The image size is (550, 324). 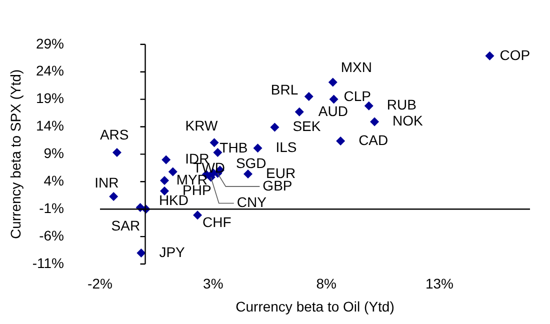 What do you see at coordinates (173, 200) in the screenshot?
I see `annotation: HKD` at bounding box center [173, 200].